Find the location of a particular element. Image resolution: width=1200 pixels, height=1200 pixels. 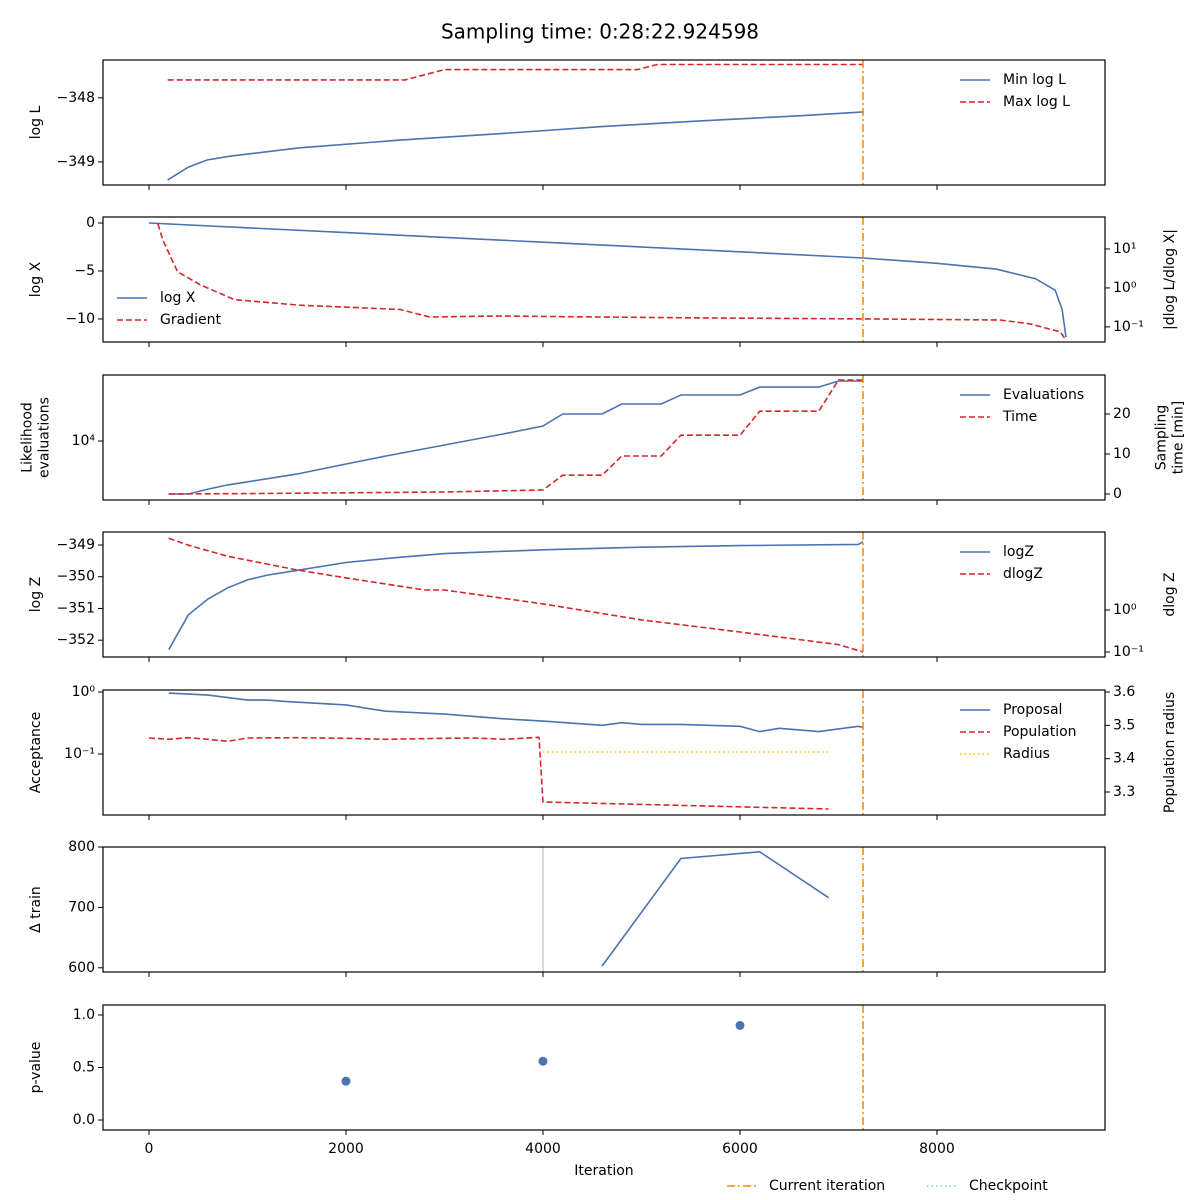

y-tick-label: 600 is located at coordinates (81, 968).